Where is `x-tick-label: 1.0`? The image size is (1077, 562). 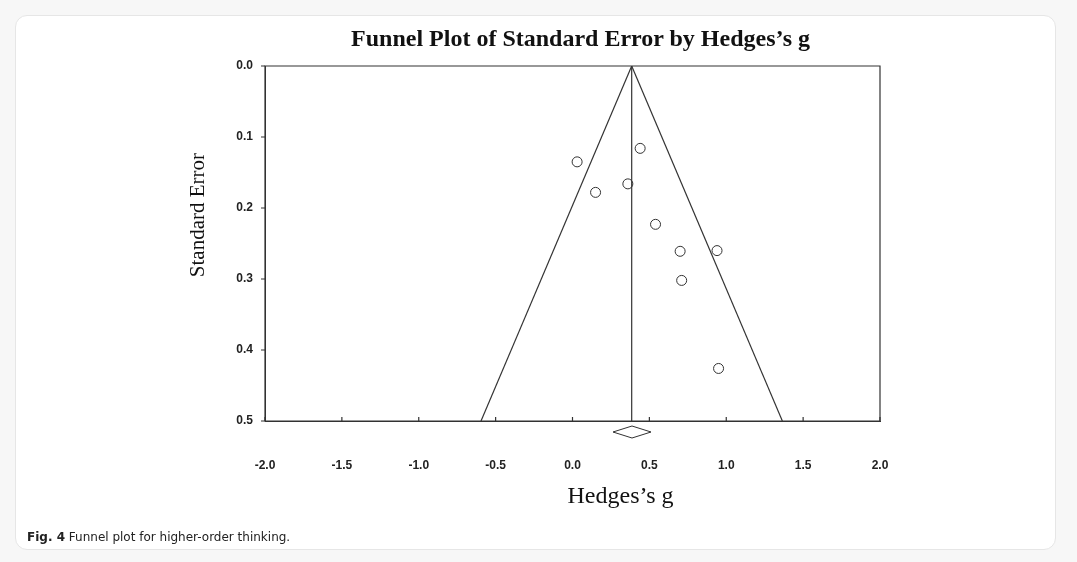
x-tick-label: 1.0 is located at coordinates (726, 464).